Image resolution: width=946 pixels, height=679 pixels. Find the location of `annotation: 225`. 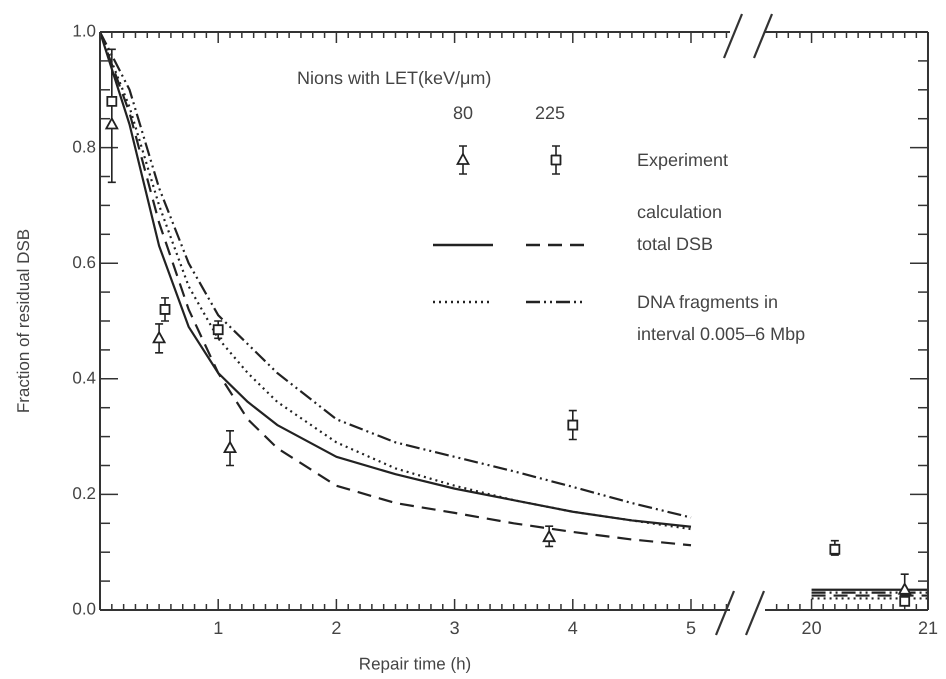

annotation: 225 is located at coordinates (550, 113).